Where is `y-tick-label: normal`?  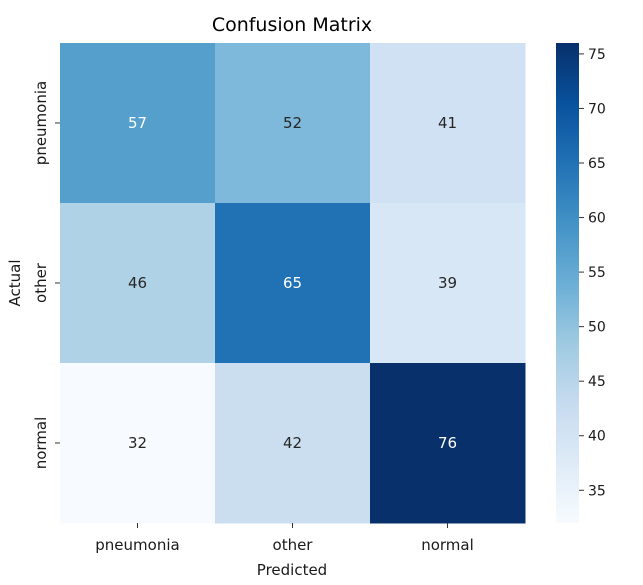 y-tick-label: normal is located at coordinates (41, 443).